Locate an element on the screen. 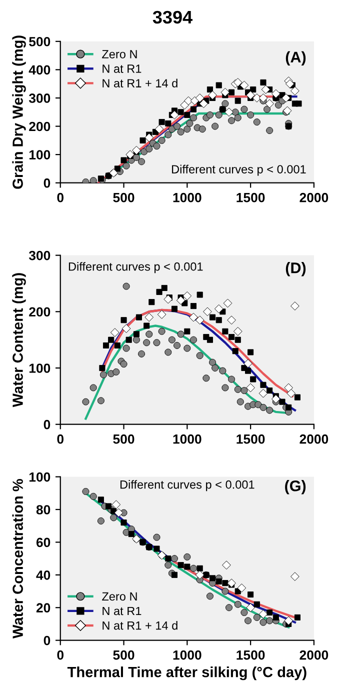 This screenshot has height=690, width=345. y-tick-label: 400 is located at coordinates (39, 70).